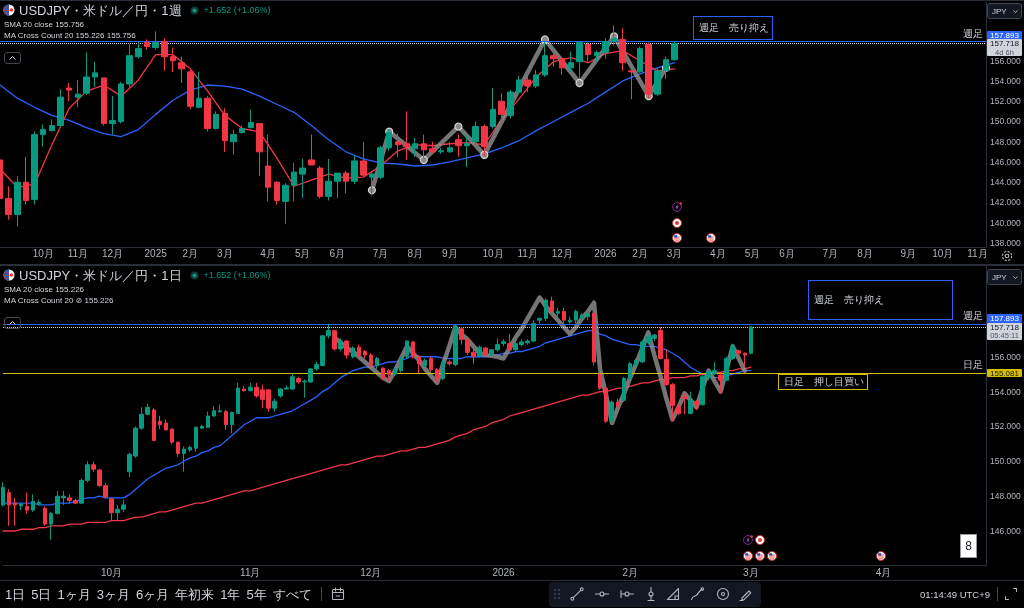 The image size is (1024, 608). What do you see at coordinates (1005, 222) in the screenshot?
I see `y-tick-label: 140.000` at bounding box center [1005, 222].